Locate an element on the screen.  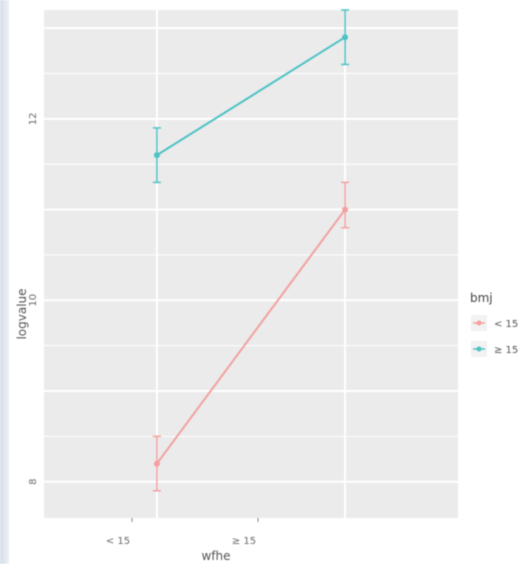
x-tick-label: ≥ 15 is located at coordinates (244, 541).